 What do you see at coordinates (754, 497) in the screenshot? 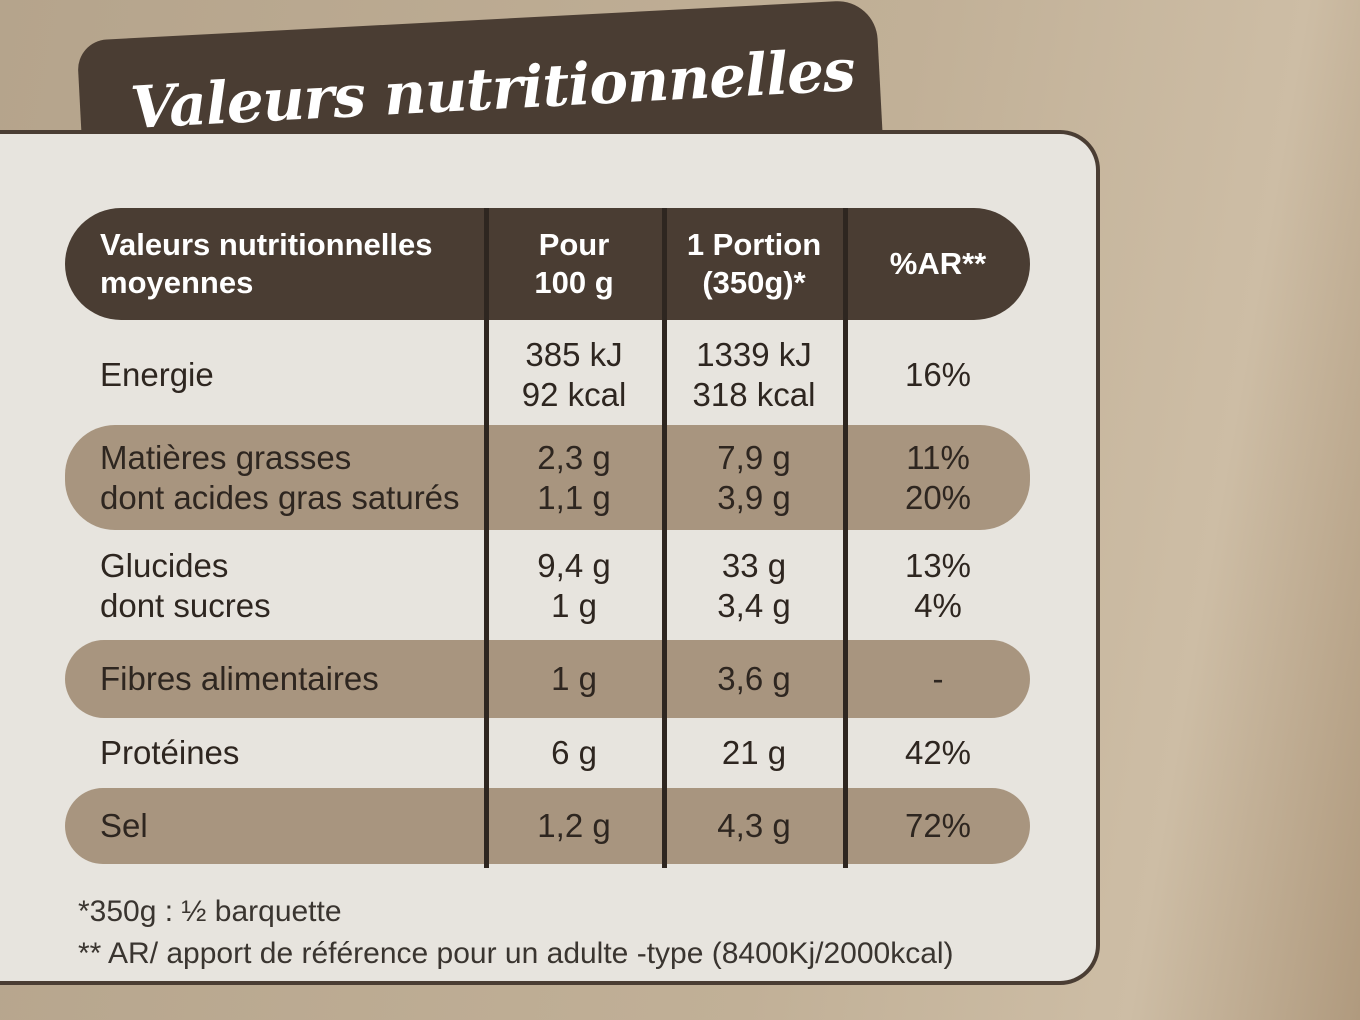
I see `cell-line: 3,9 g` at bounding box center [754, 497].